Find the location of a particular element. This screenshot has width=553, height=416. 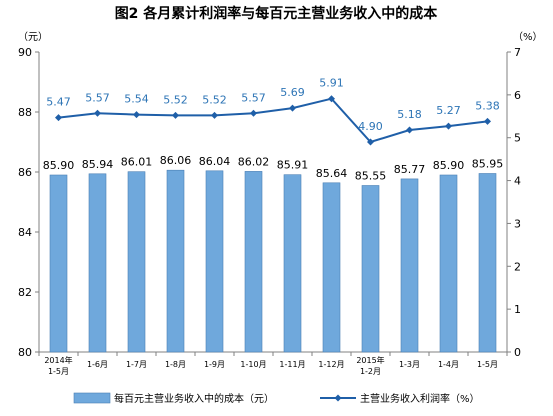

right-axis-unit: （%） is located at coordinates (528, 37).